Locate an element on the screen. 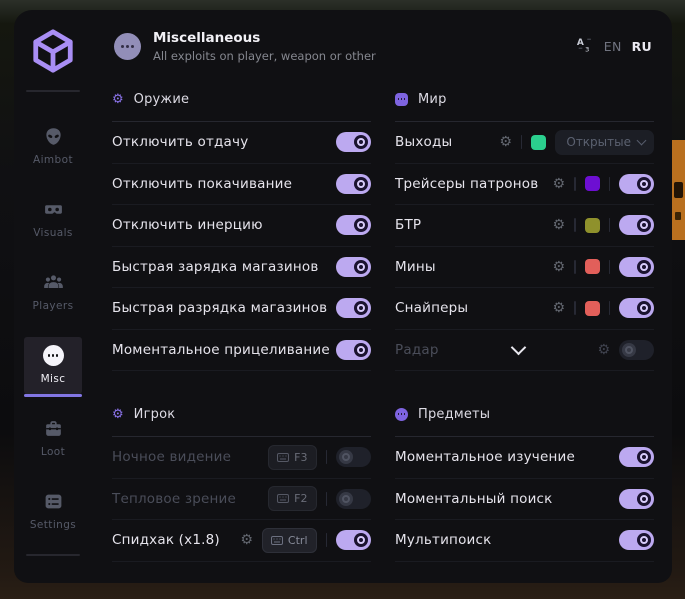 This screenshot has height=599, width=685. sidebar-item-settings: Settings is located at coordinates (53, 511).